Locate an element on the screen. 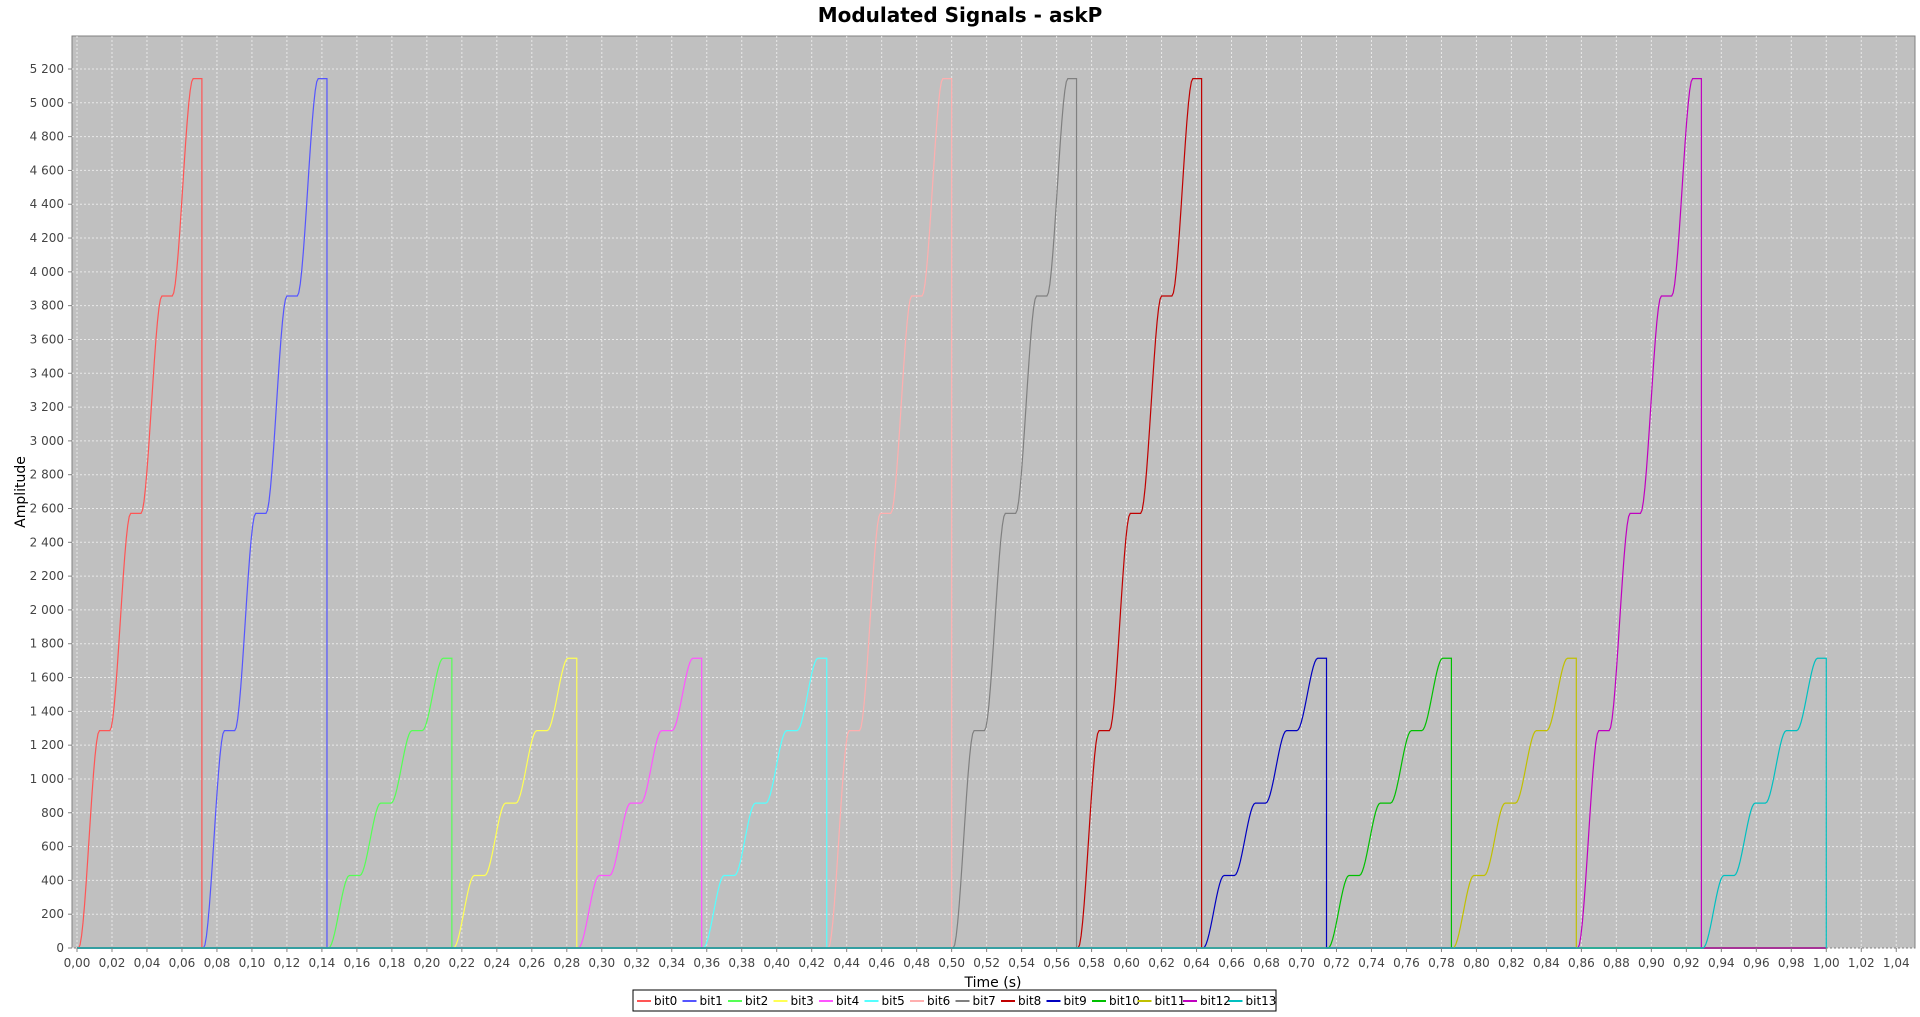 The width and height of the screenshot is (1920, 1017). y-tick-label: 2 600 is located at coordinates (47, 509).